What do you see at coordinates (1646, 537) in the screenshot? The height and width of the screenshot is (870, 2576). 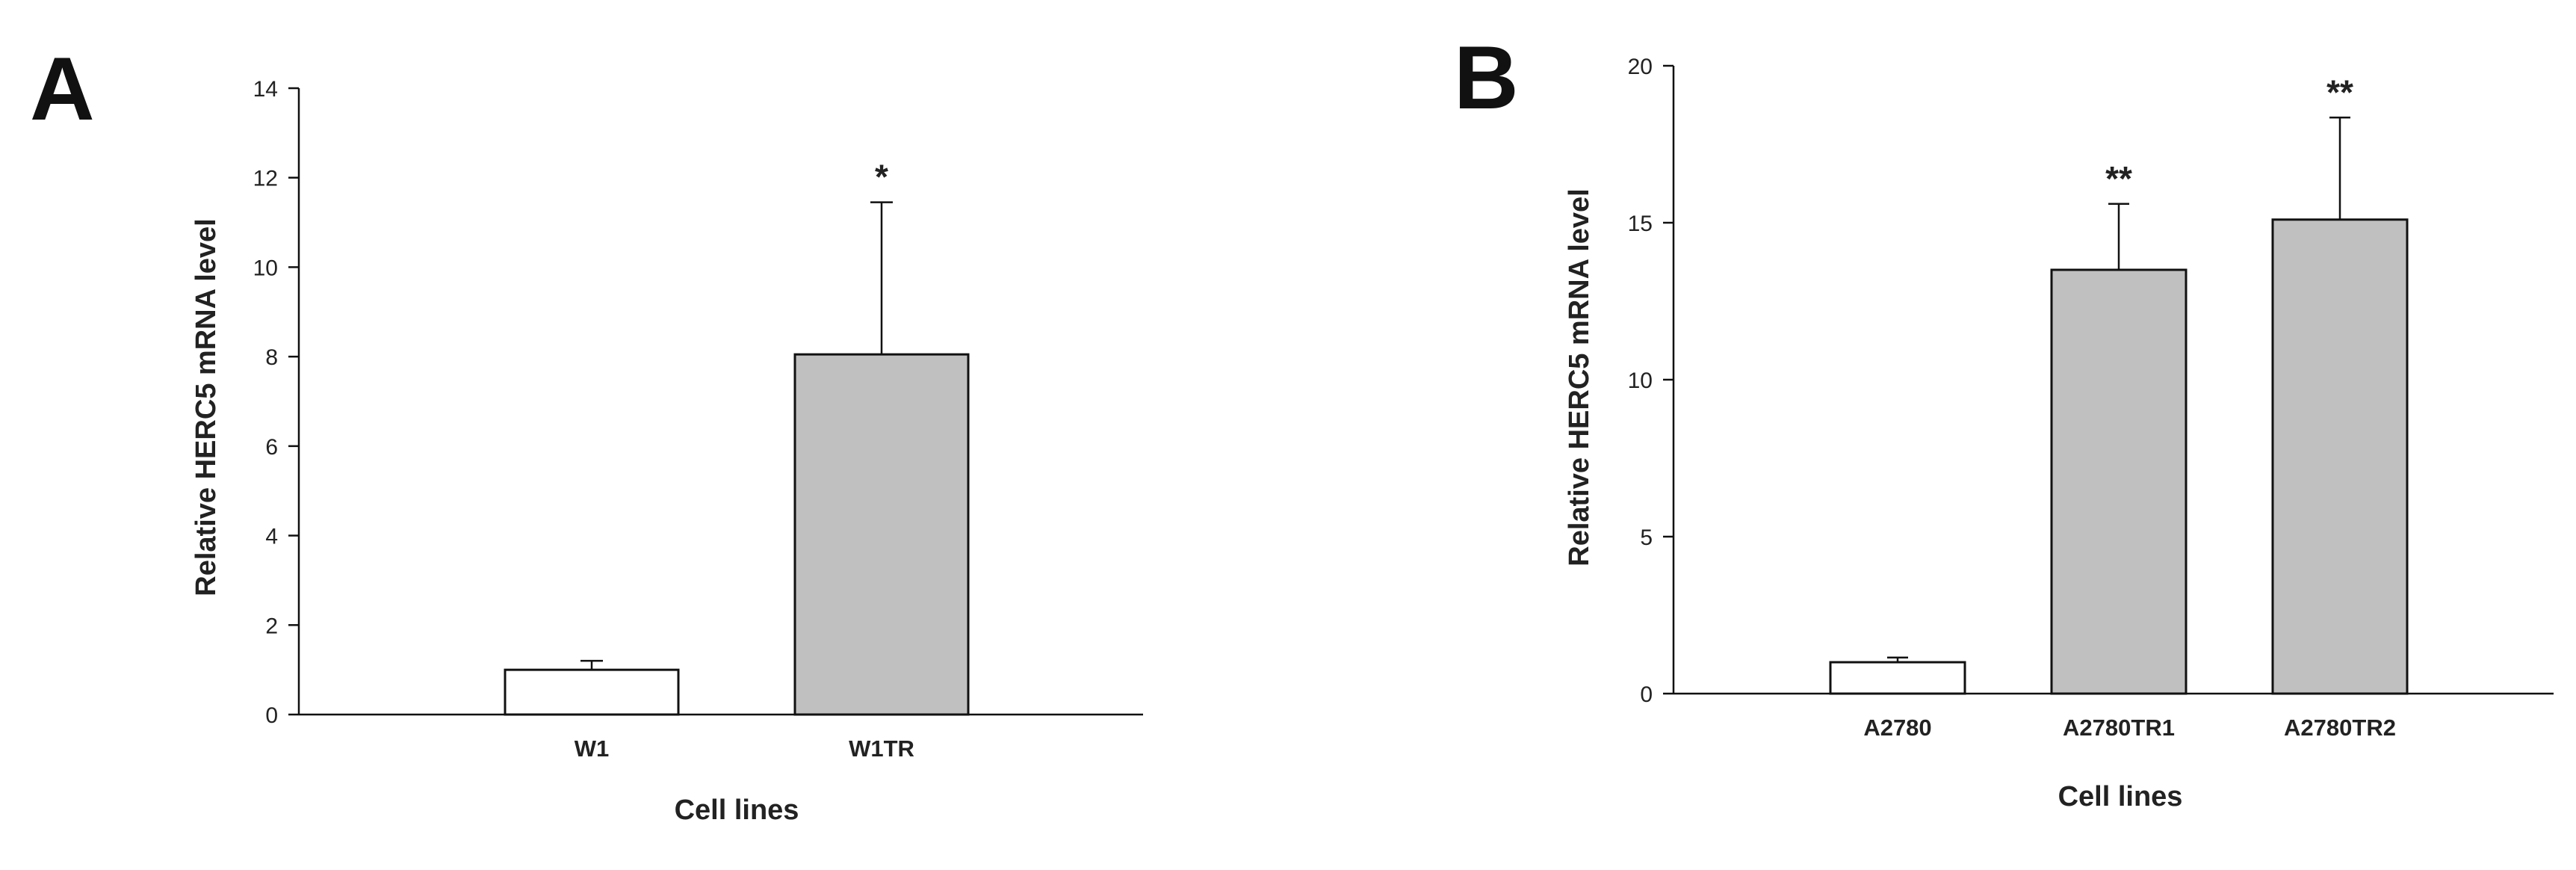 I see `y-tick-label-b: 5` at bounding box center [1646, 537].